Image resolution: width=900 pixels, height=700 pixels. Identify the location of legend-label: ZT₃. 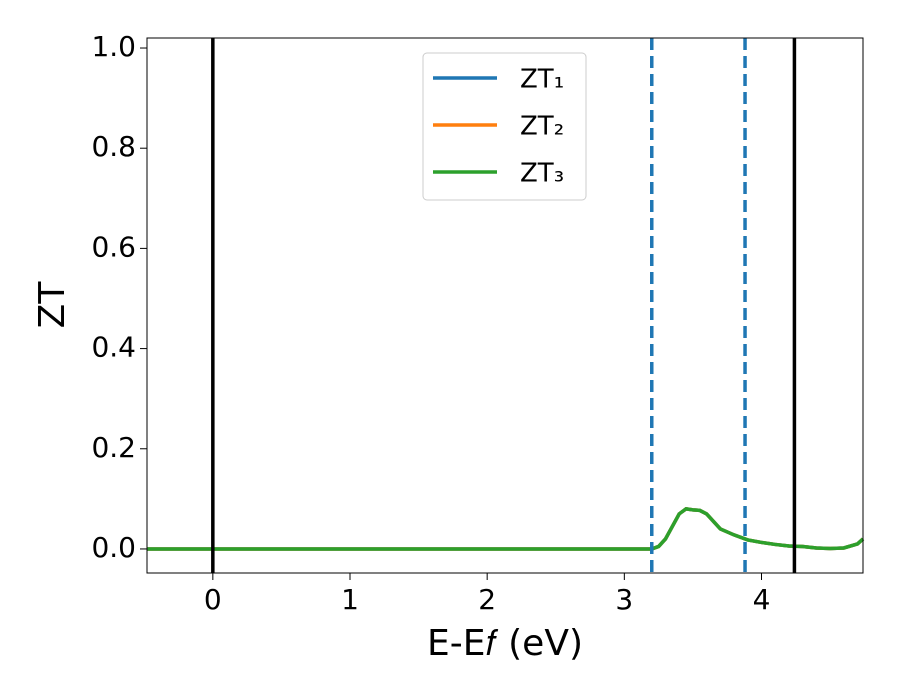
(542, 174).